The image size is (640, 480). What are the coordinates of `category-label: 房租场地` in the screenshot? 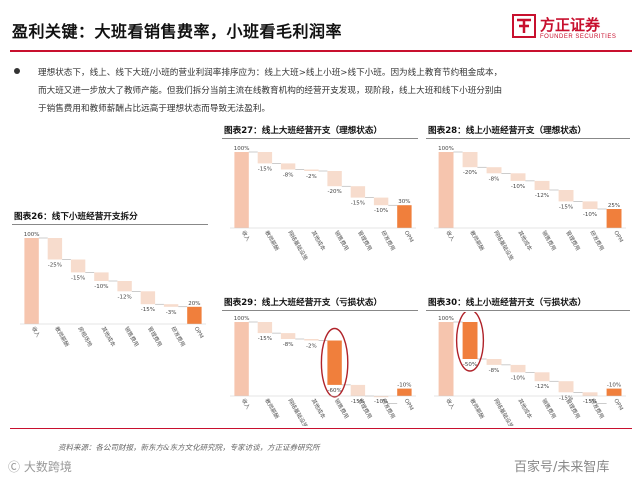 It's located at (85, 336).